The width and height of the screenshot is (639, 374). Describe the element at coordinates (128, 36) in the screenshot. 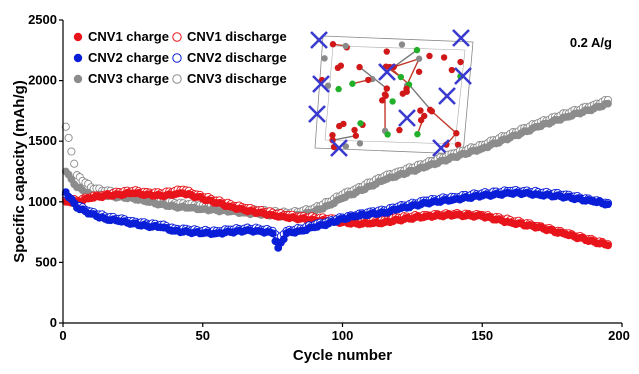

I see `legend-label: CNV1 charge` at that location.